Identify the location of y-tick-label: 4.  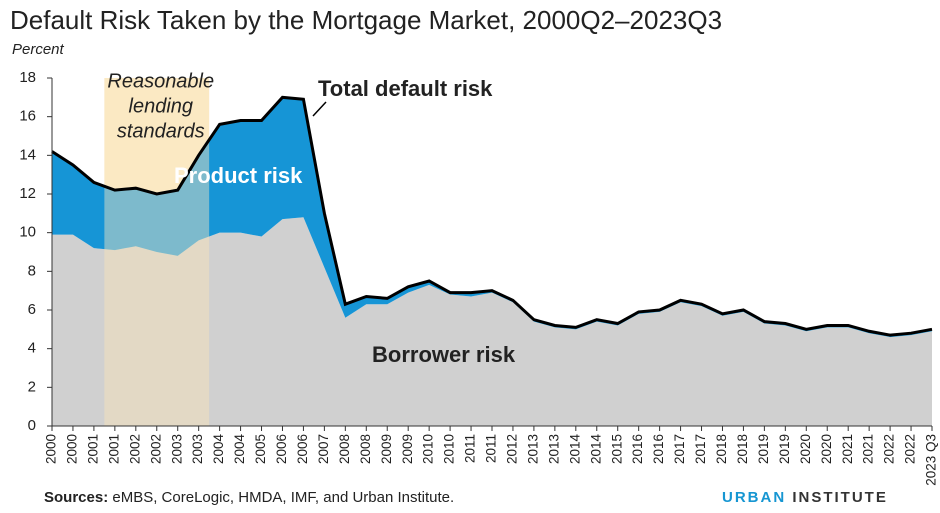
(32, 348).